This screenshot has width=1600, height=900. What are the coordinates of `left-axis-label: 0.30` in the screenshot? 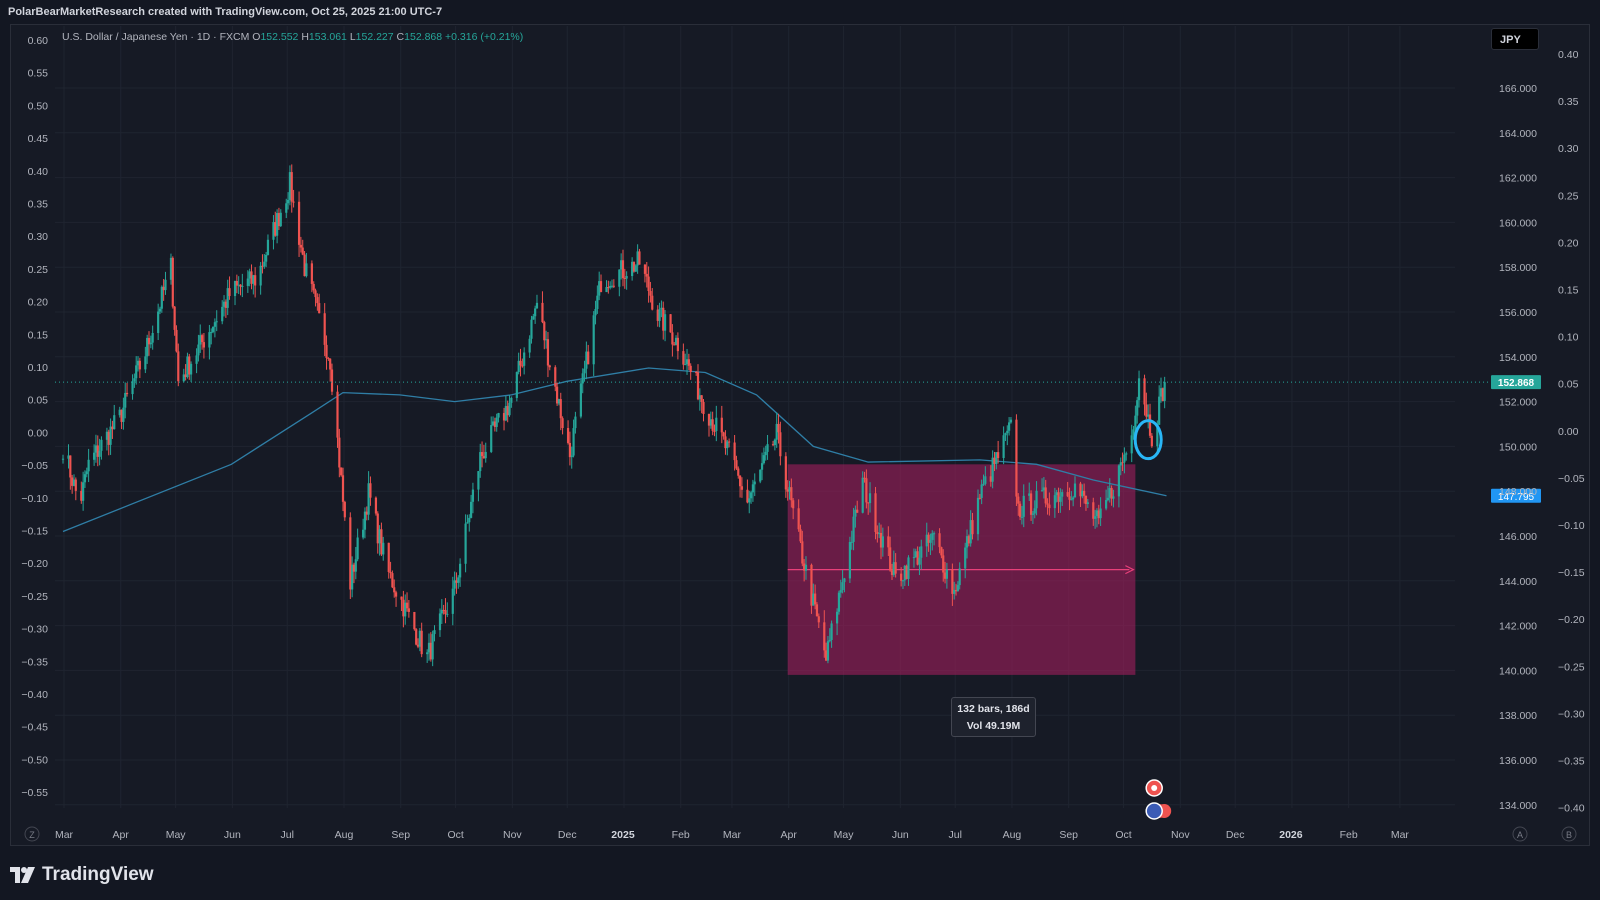 It's located at (38, 237).